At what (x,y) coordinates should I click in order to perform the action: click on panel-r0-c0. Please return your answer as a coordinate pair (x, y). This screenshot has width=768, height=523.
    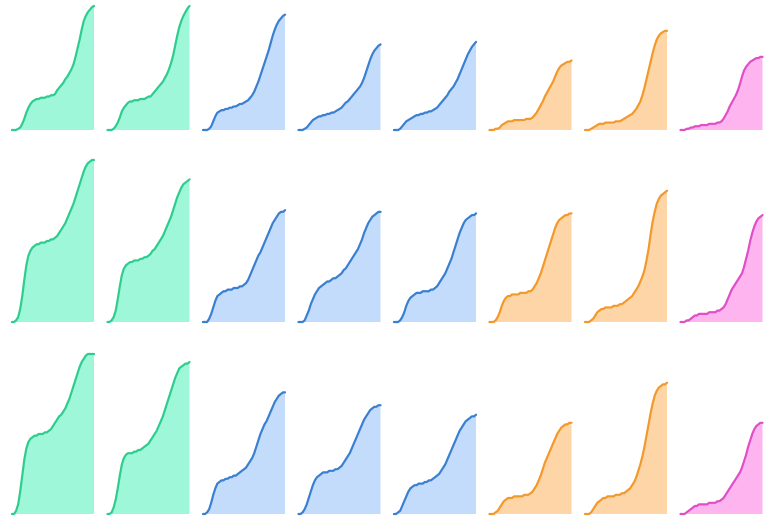
    Looking at the image, I should click on (53, 68).